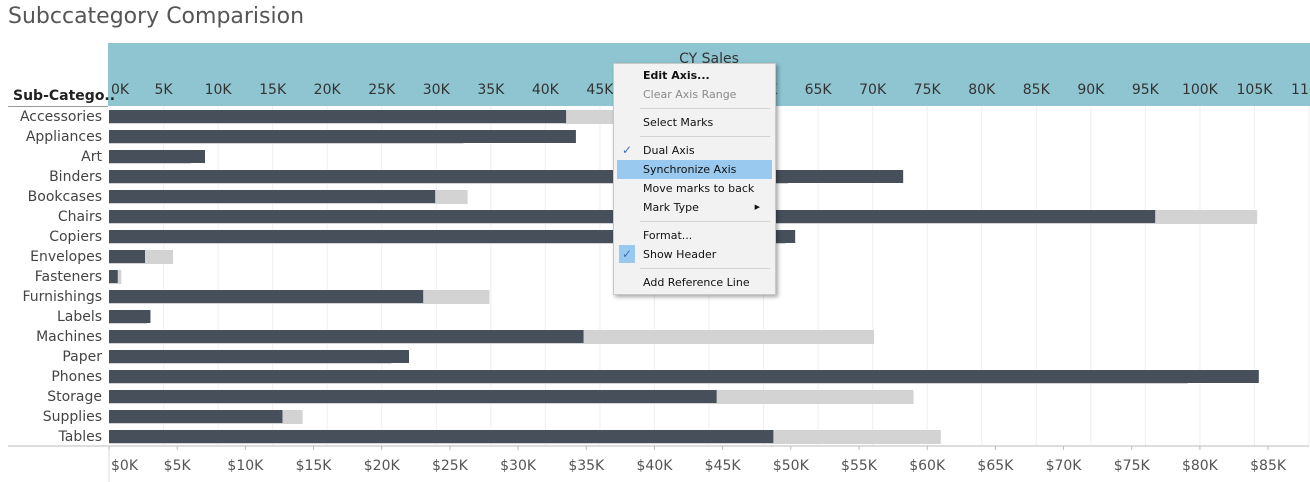 This screenshot has height=482, width=1310. I want to click on top-axis-tick-label: 105K, so click(1255, 90).